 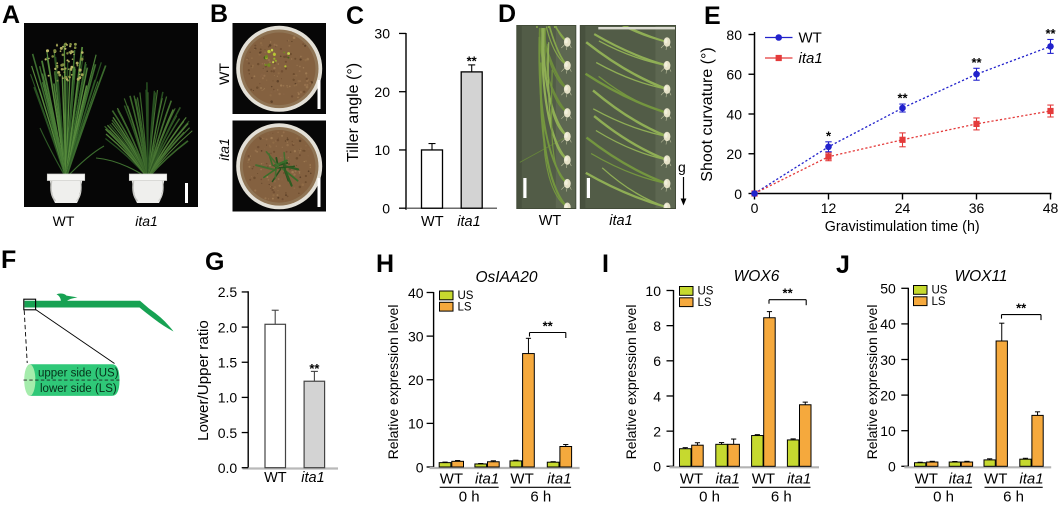 What do you see at coordinates (203, 380) in the screenshot?
I see `svg-text: Lower/Upper ratio` at bounding box center [203, 380].